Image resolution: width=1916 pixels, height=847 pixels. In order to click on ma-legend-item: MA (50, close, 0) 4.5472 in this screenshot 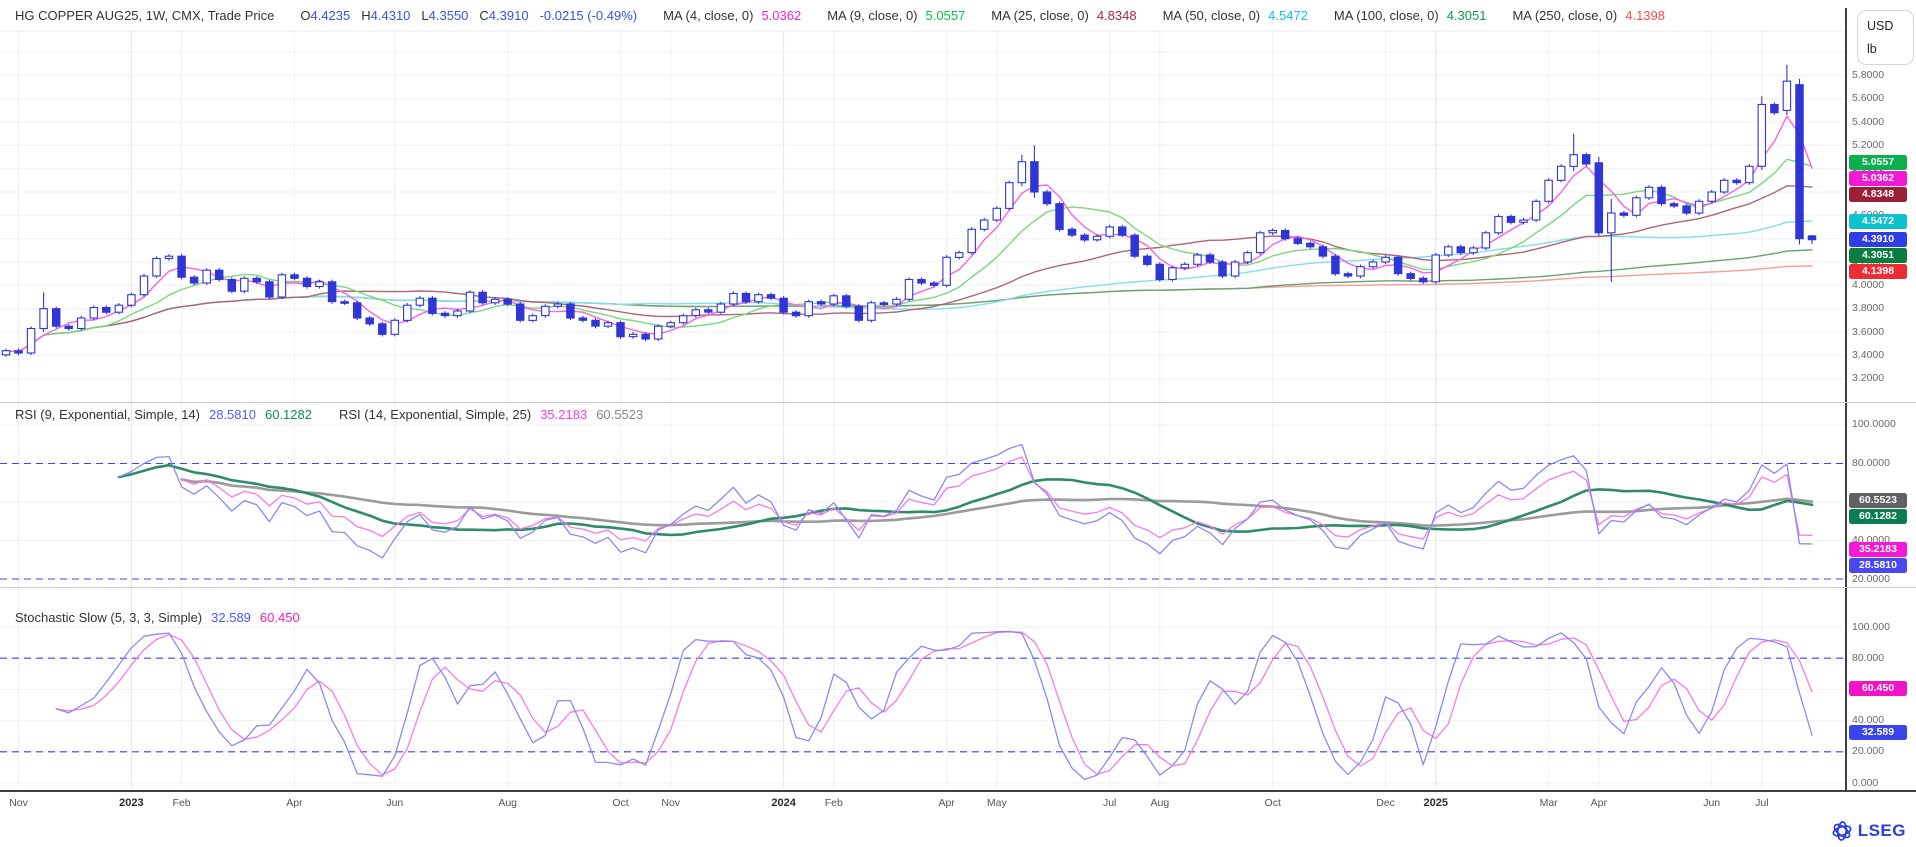, I will do `click(1235, 15)`.